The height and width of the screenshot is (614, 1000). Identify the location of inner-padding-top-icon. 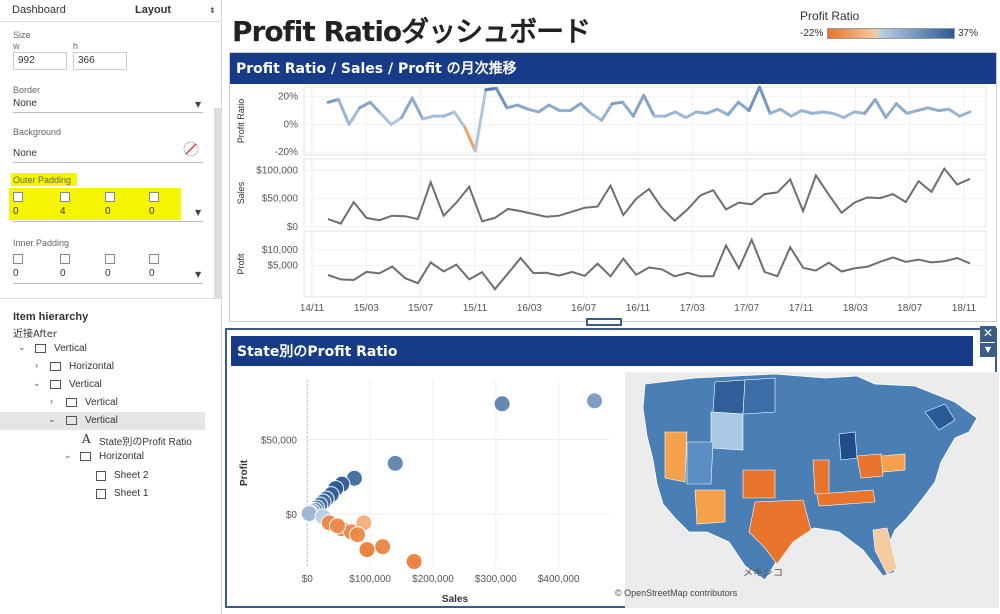
(65, 259).